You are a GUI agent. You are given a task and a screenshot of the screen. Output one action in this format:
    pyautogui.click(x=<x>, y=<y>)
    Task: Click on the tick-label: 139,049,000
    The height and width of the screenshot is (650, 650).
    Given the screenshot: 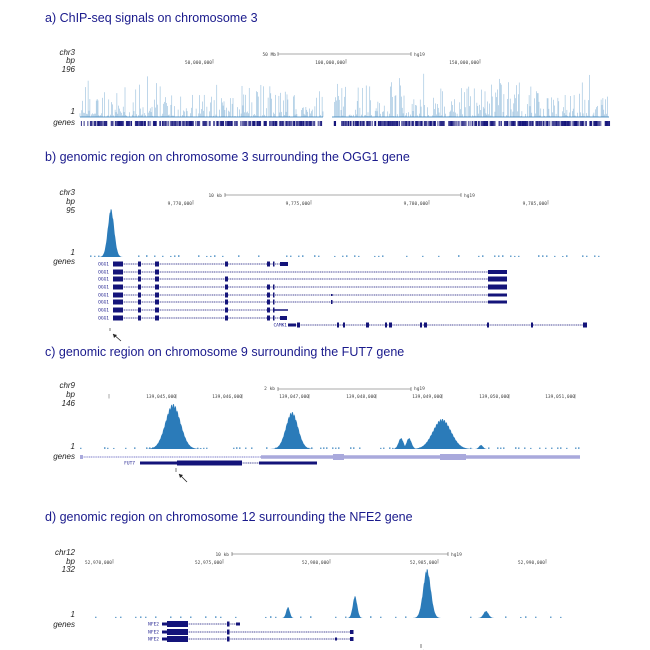 What is the action you would take?
    pyautogui.click(x=427, y=397)
    